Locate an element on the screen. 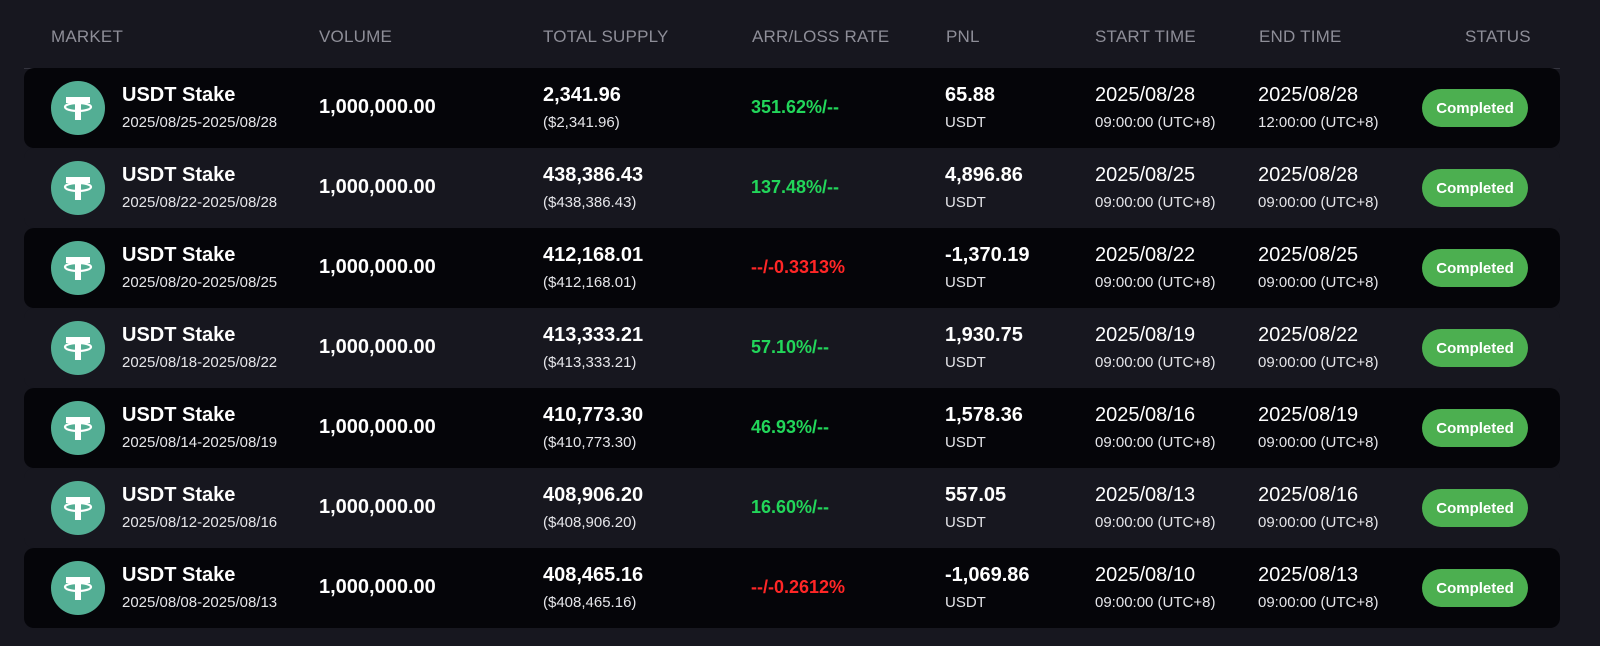 The image size is (1600, 646). total-supply-usd: ($2,341.96) is located at coordinates (581, 122).